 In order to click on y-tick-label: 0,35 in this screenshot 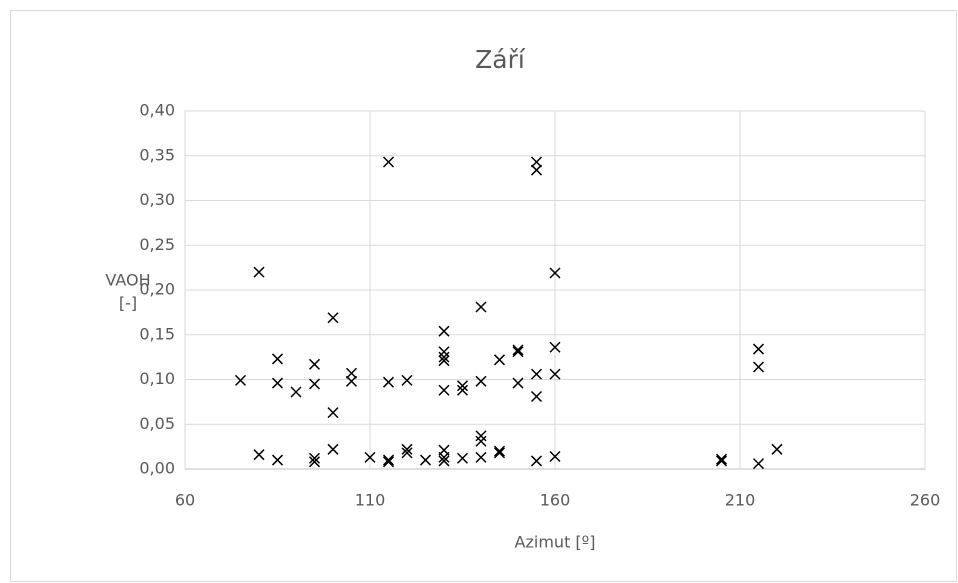, I will do `click(157, 154)`.